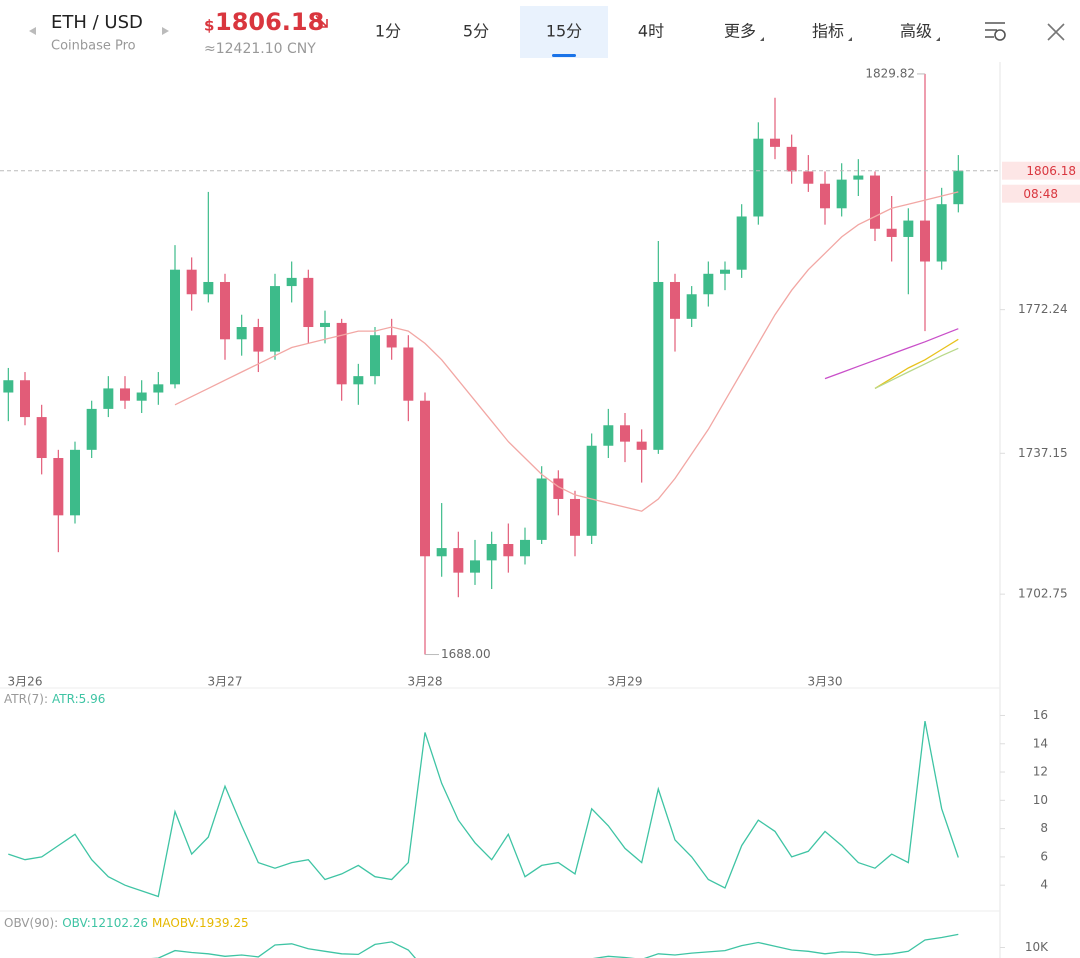  Describe the element at coordinates (564, 55) in the screenshot. I see `active-tab-underline` at that location.